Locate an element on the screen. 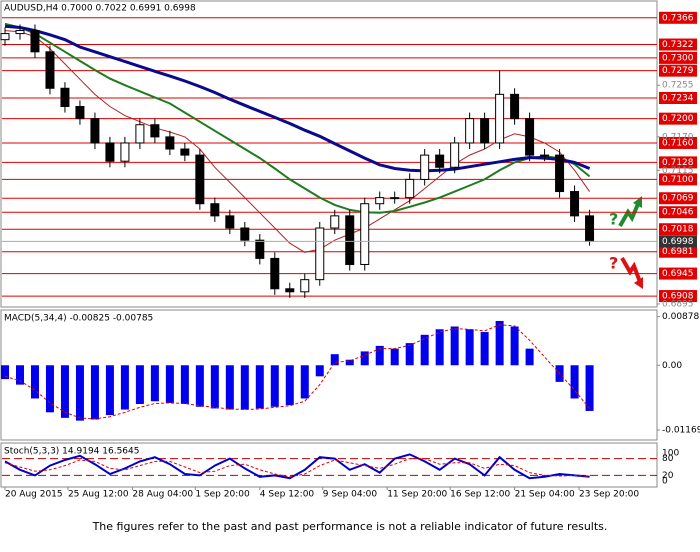 This screenshot has width=700, height=552. x-tick-label: 20 Aug 2015 is located at coordinates (34, 495).